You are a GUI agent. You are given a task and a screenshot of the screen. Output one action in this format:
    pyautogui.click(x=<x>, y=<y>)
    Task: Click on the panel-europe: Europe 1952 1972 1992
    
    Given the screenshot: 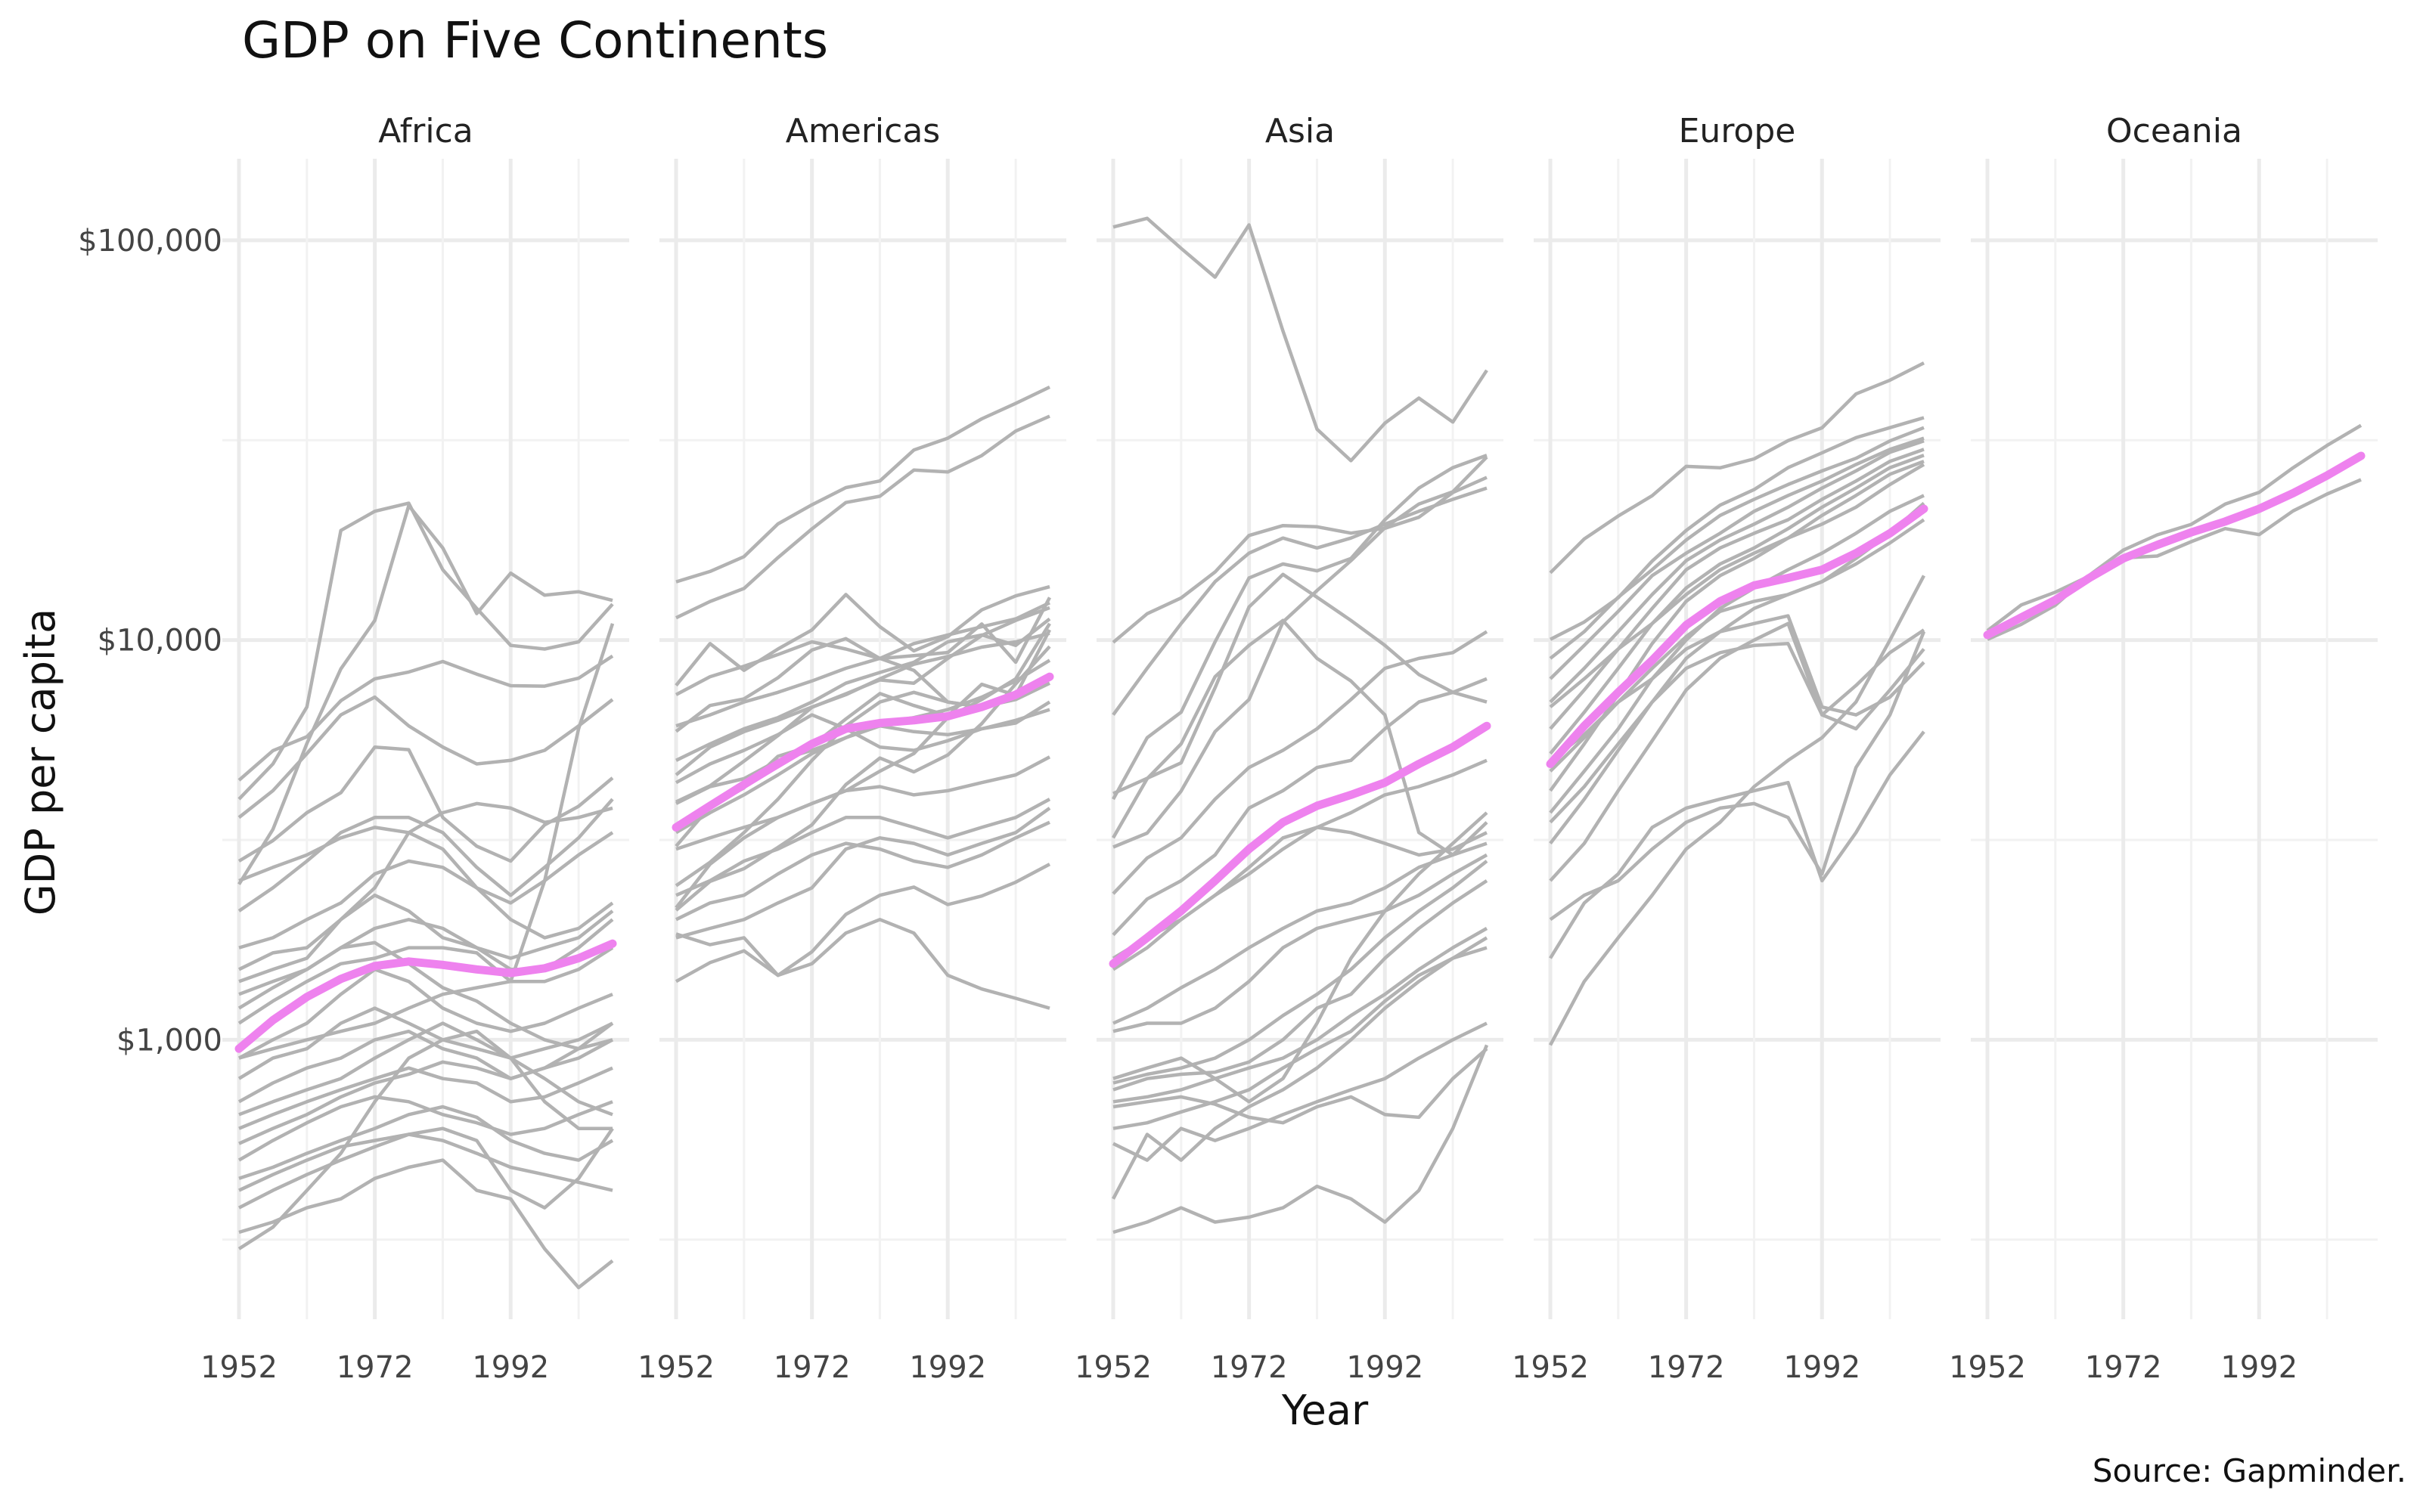 What is the action you would take?
    pyautogui.click(x=1726, y=748)
    